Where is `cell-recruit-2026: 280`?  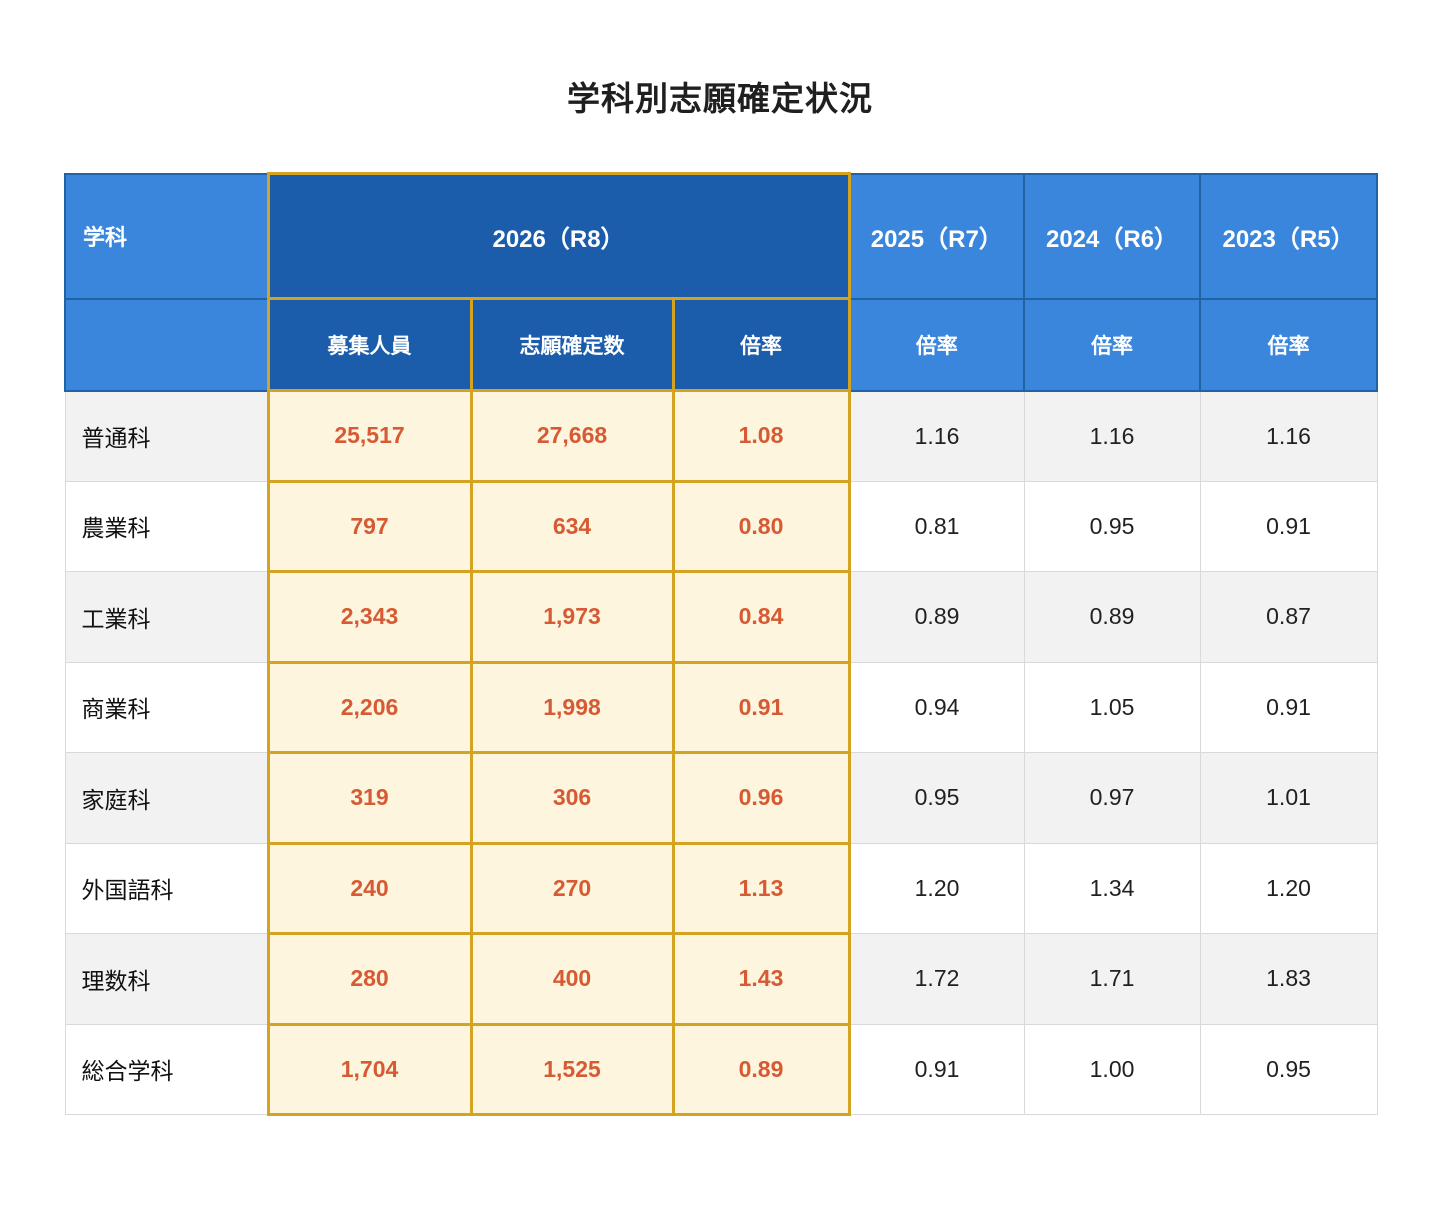 cell-recruit-2026: 280 is located at coordinates (369, 979).